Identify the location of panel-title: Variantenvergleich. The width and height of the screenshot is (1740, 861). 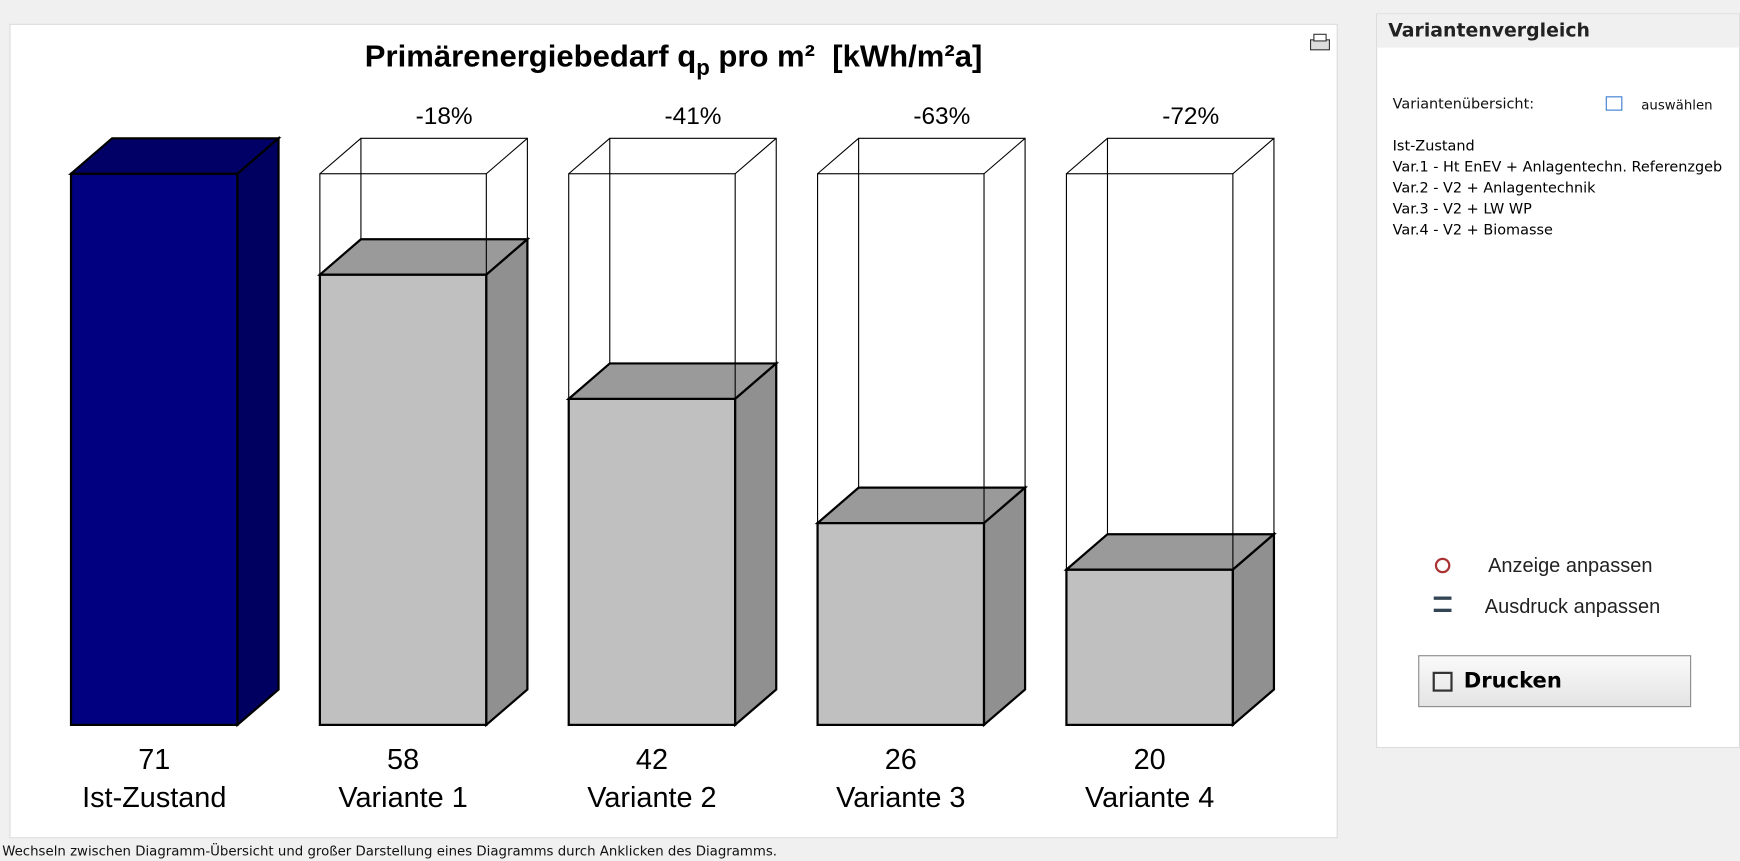
(1558, 31).